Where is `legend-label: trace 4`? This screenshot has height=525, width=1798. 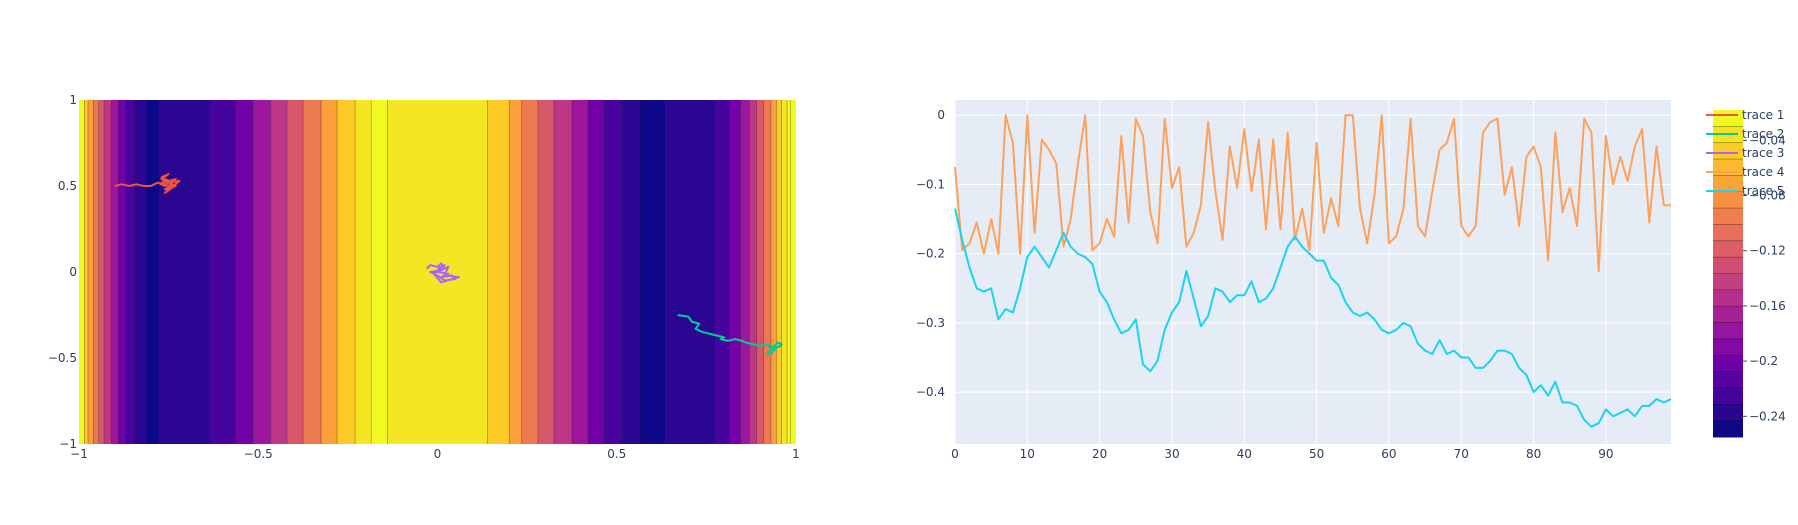
legend-label: trace 4 is located at coordinates (1763, 172).